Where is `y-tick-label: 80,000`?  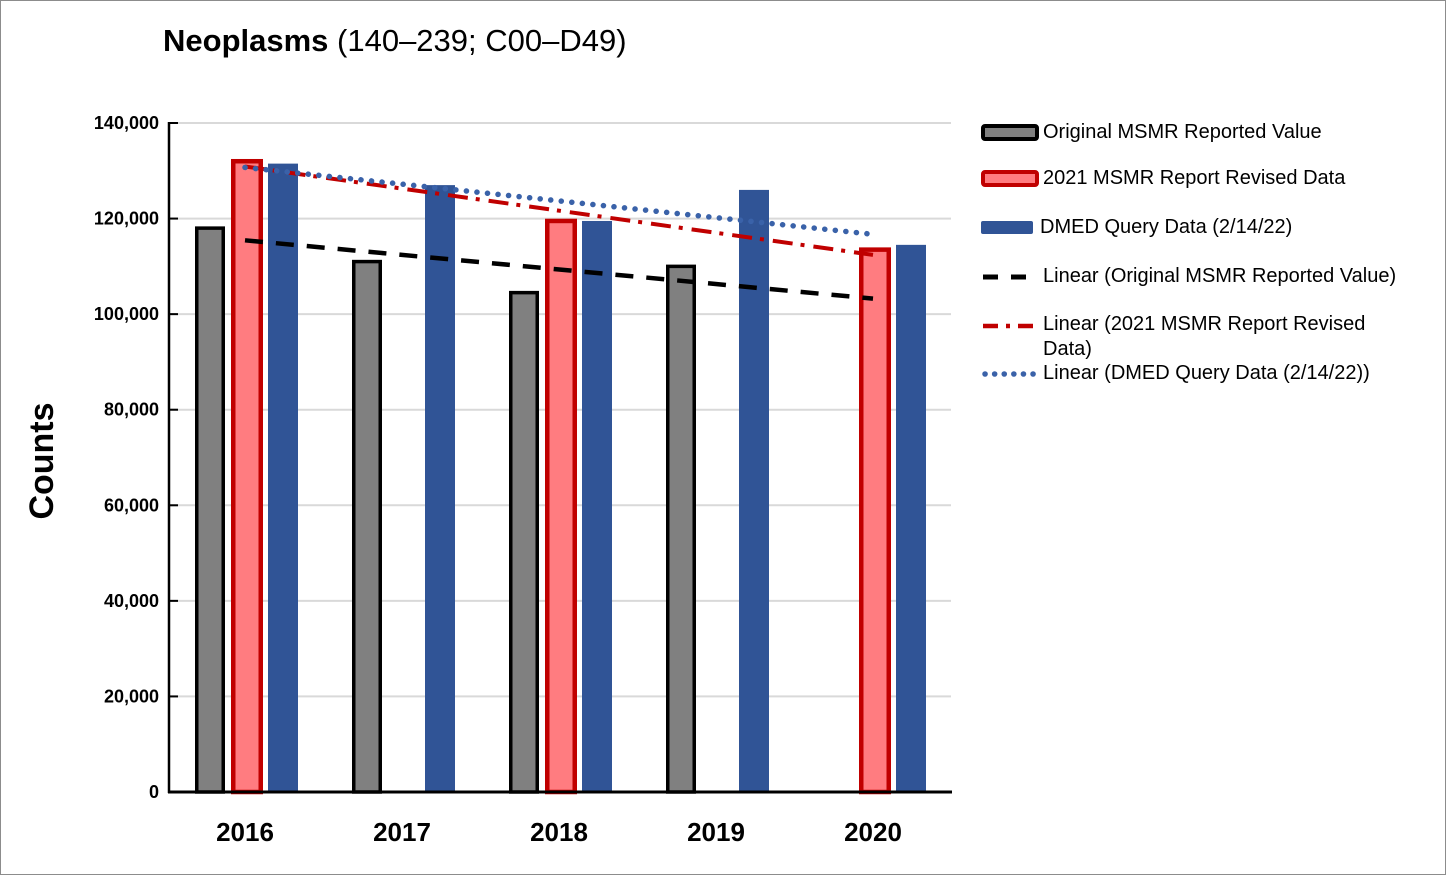 y-tick-label: 80,000 is located at coordinates (131, 410).